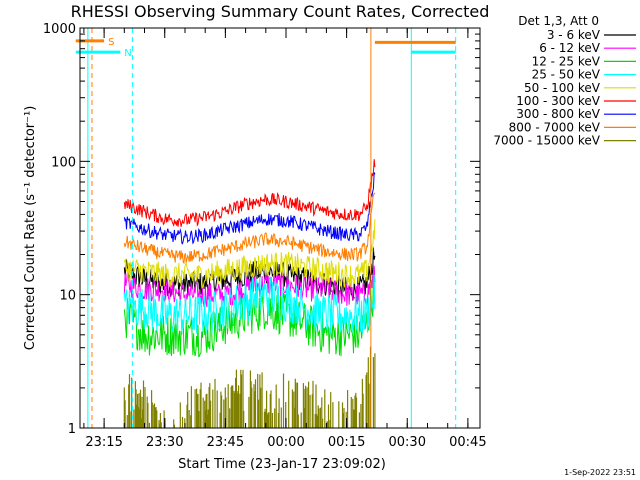  What do you see at coordinates (574, 35) in the screenshot?
I see `legend-label-0: 3 - 6 keV` at bounding box center [574, 35].